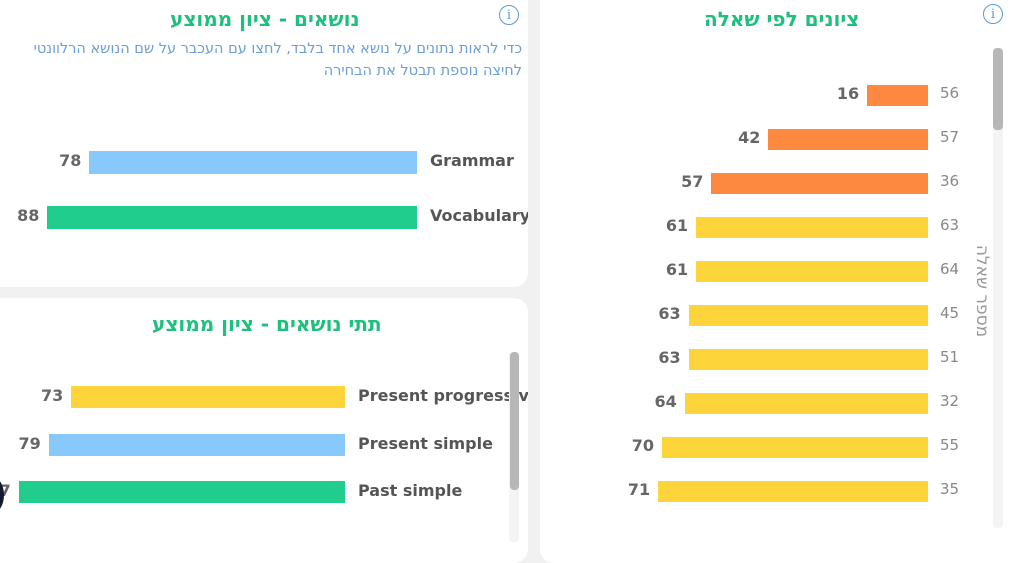  Describe the element at coordinates (181, 492) in the screenshot. I see `bar-past-simple` at that location.